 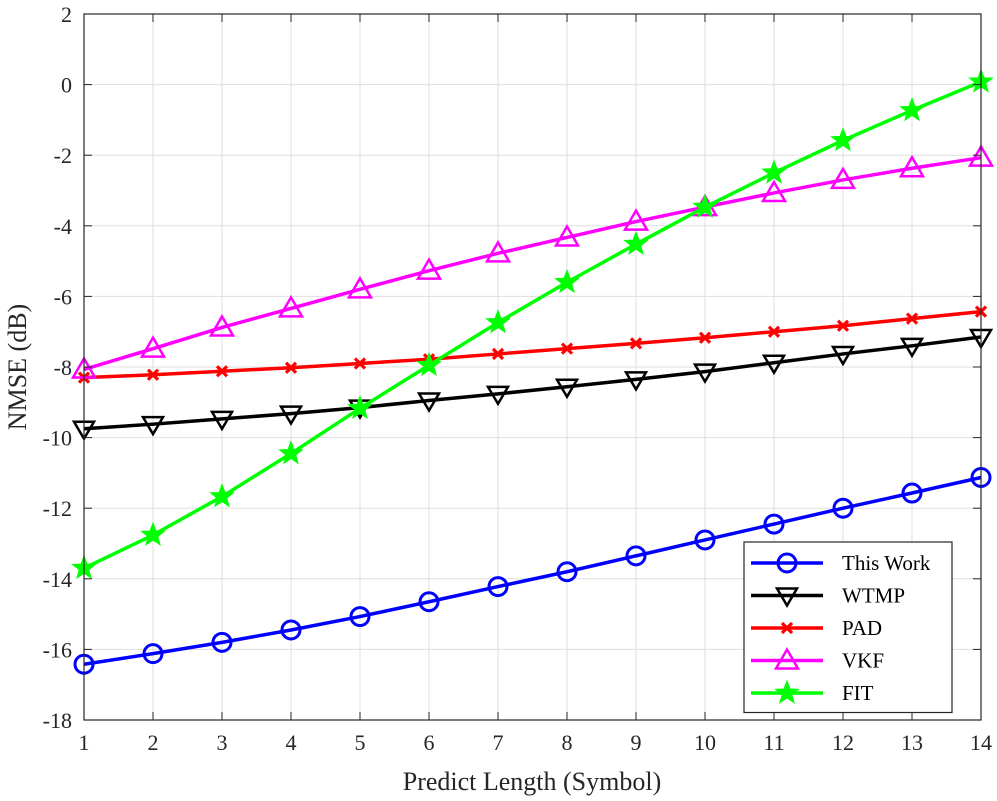 I want to click on series-wtmp, so click(x=532, y=385).